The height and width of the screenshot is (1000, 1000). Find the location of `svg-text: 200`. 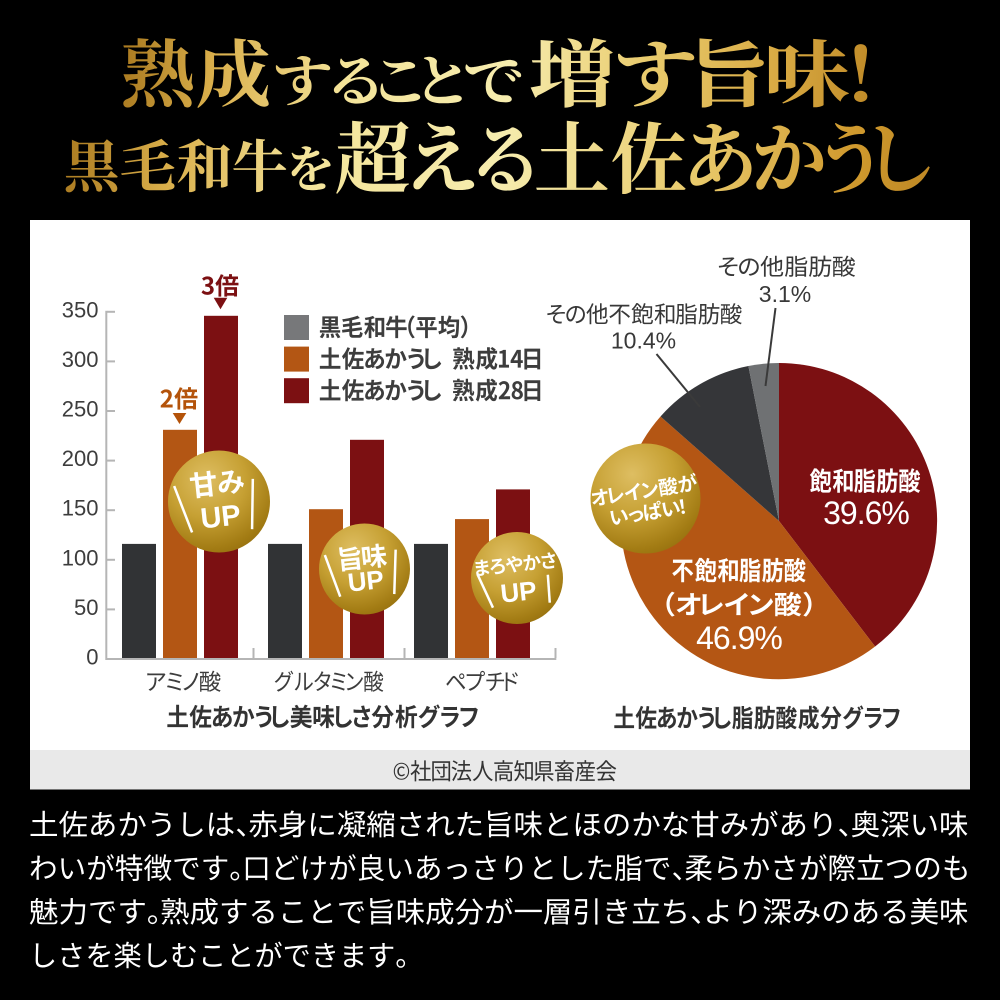

svg-text: 200 is located at coordinates (80, 458).